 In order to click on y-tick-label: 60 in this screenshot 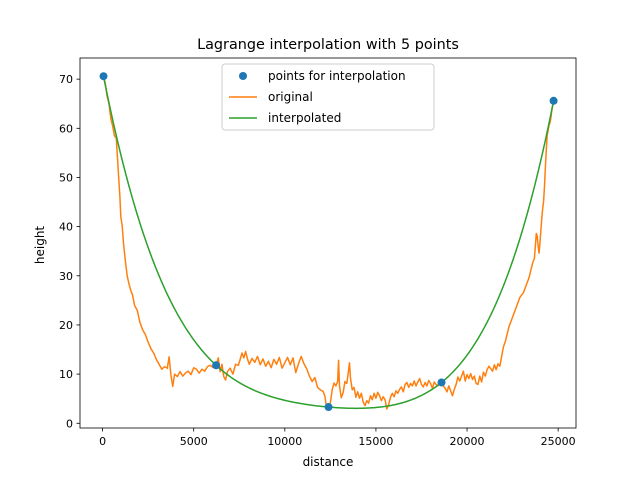, I will do `click(66, 128)`.